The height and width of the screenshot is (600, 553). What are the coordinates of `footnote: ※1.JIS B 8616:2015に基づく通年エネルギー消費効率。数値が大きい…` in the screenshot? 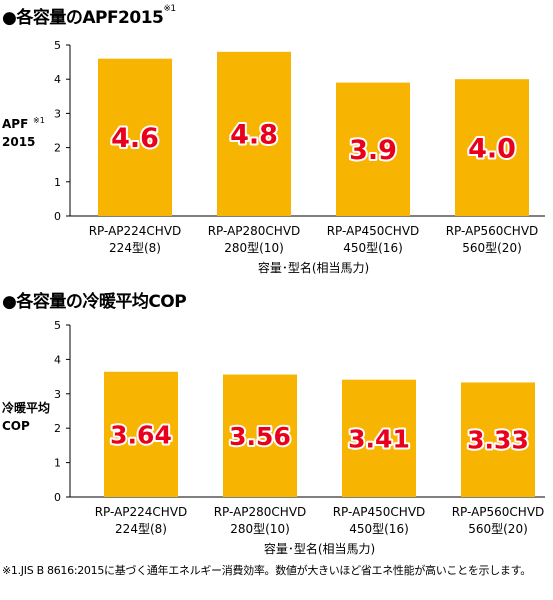 It's located at (266, 570).